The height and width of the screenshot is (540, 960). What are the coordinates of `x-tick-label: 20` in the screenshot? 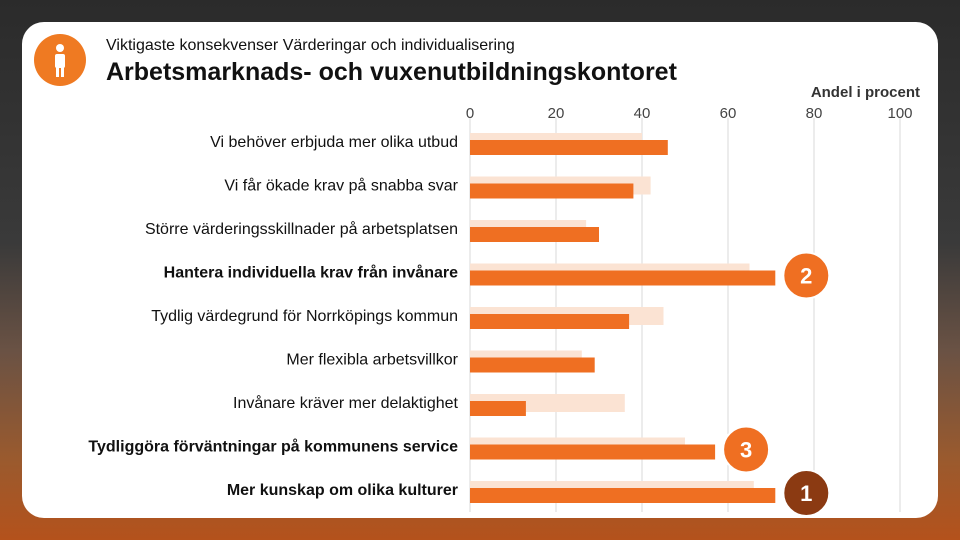 It's located at (556, 113).